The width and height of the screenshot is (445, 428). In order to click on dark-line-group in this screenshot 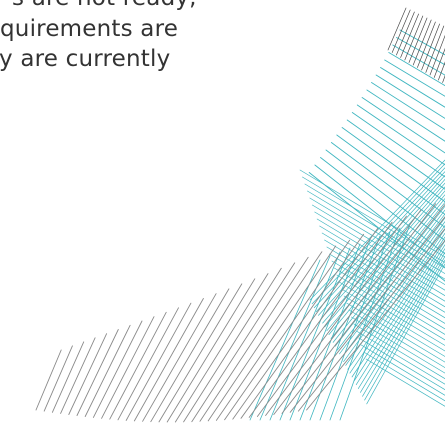, I will do `click(416, 45)`.